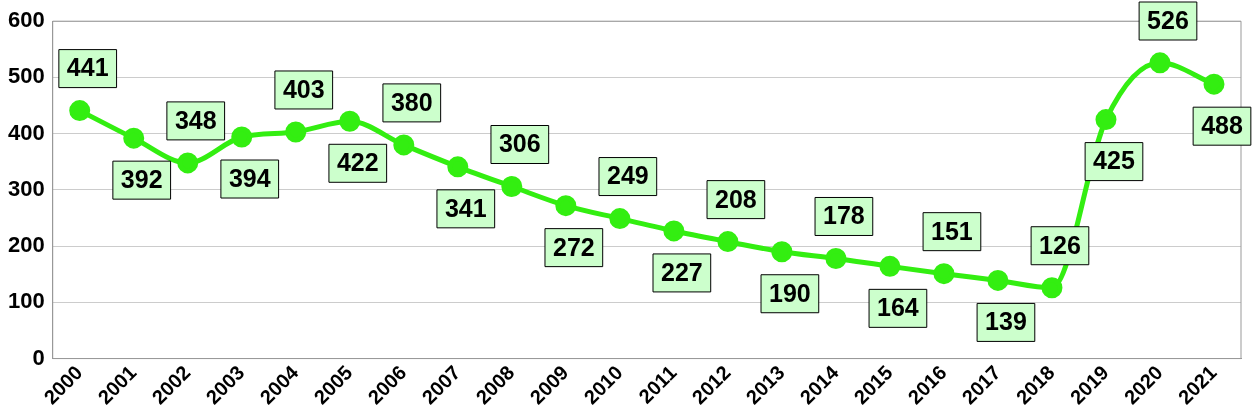 This screenshot has width=1254, height=413. Describe the element at coordinates (26, 301) in the screenshot. I see `y-tick-label: 100` at that location.